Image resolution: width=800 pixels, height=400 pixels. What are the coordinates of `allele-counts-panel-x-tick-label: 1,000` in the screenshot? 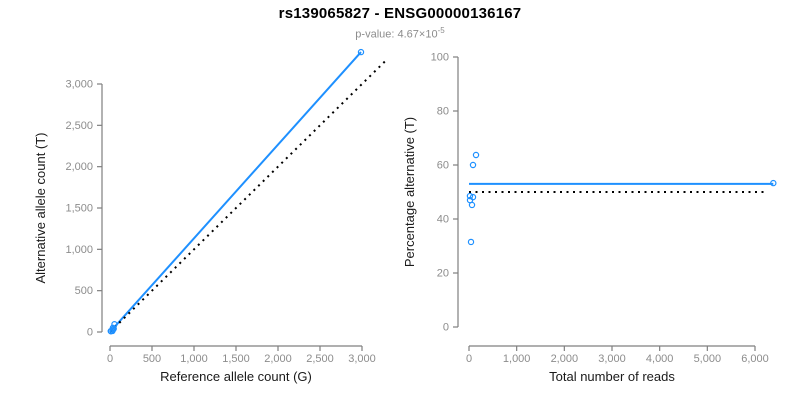 It's located at (194, 359).